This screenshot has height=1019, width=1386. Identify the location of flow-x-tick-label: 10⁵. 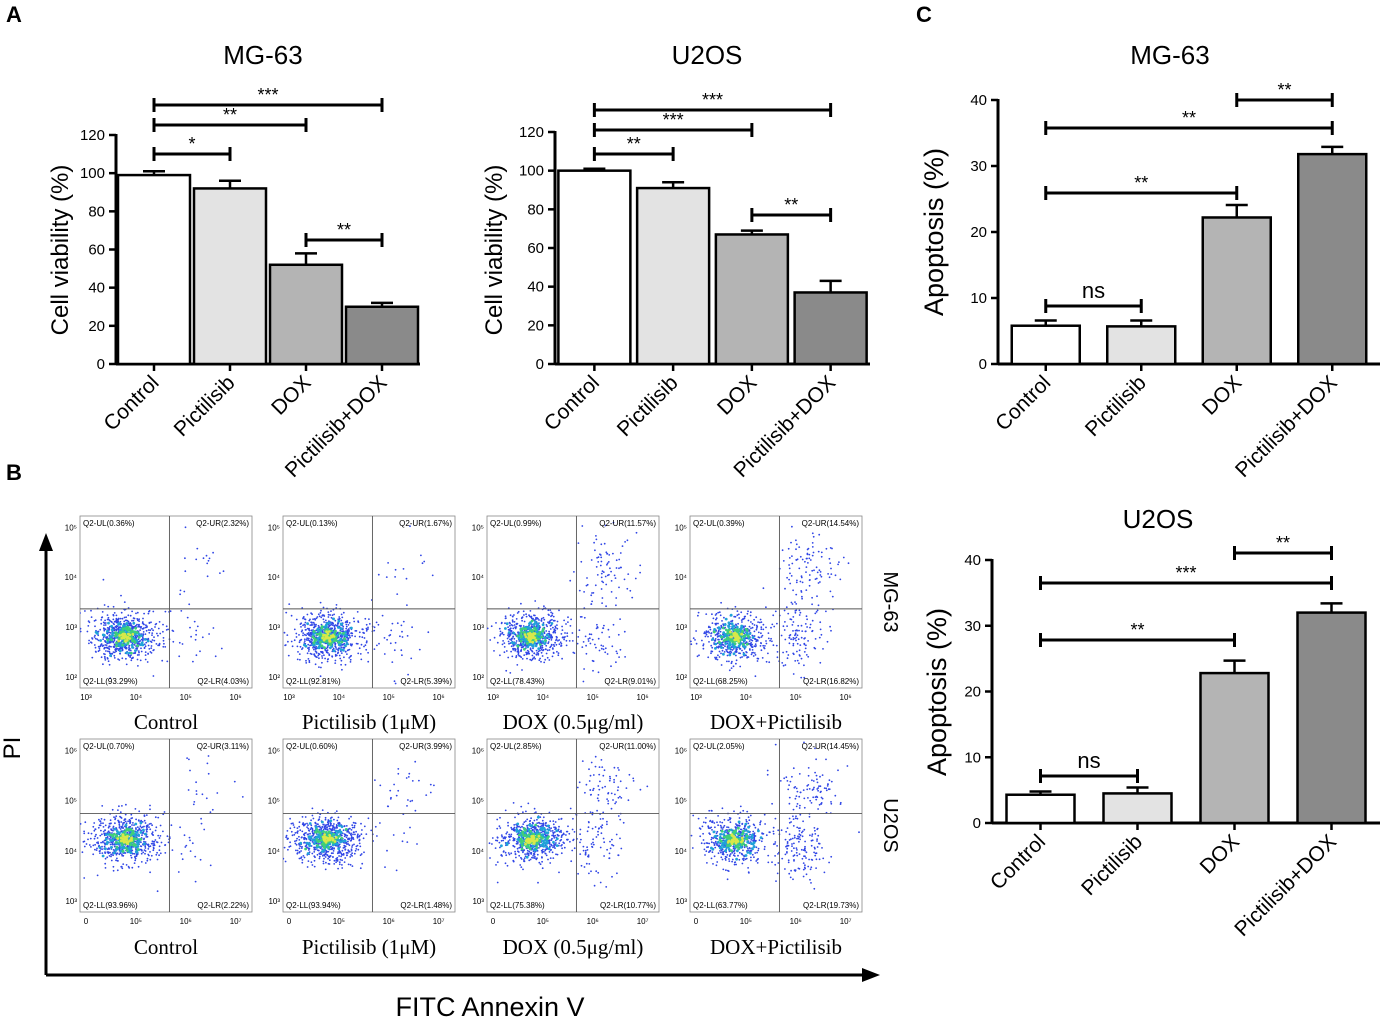
(796, 697).